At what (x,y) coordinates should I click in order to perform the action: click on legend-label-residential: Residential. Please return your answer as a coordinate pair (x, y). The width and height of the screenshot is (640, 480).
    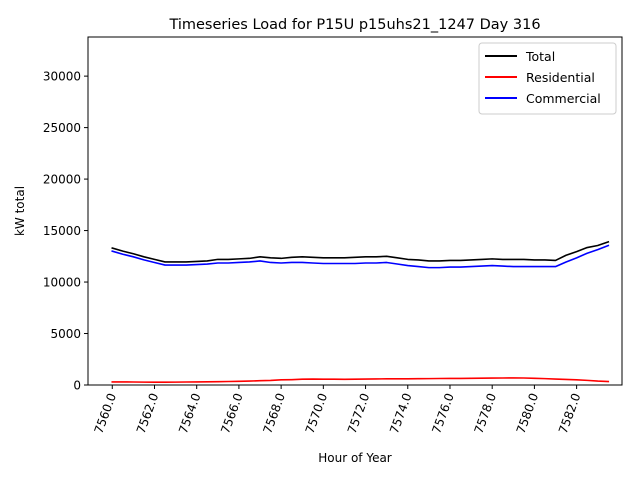
    Looking at the image, I should click on (560, 77).